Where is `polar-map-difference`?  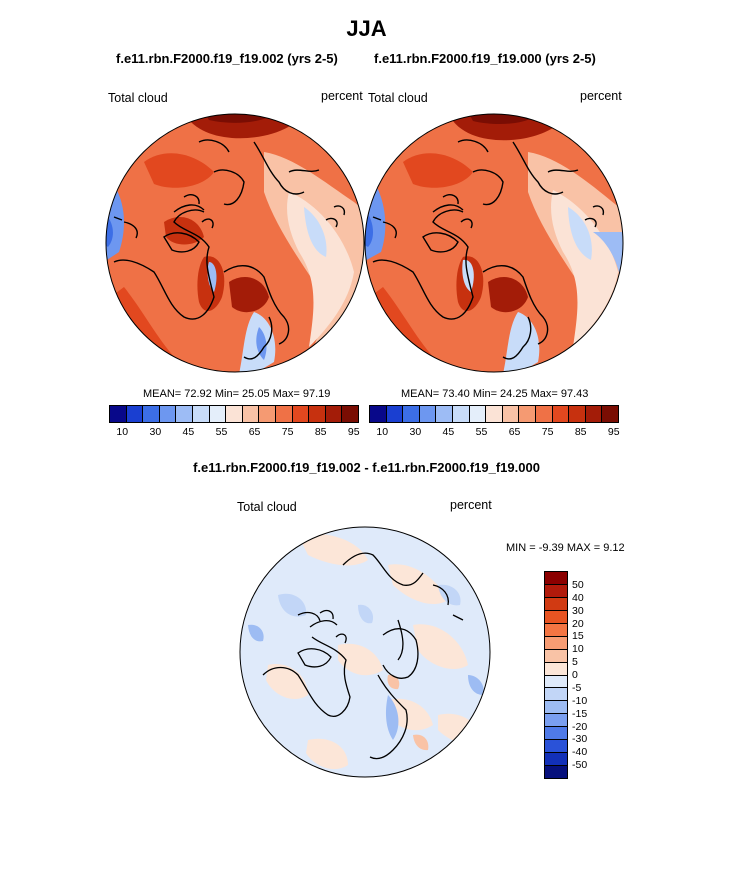
polar-map-difference is located at coordinates (365, 652).